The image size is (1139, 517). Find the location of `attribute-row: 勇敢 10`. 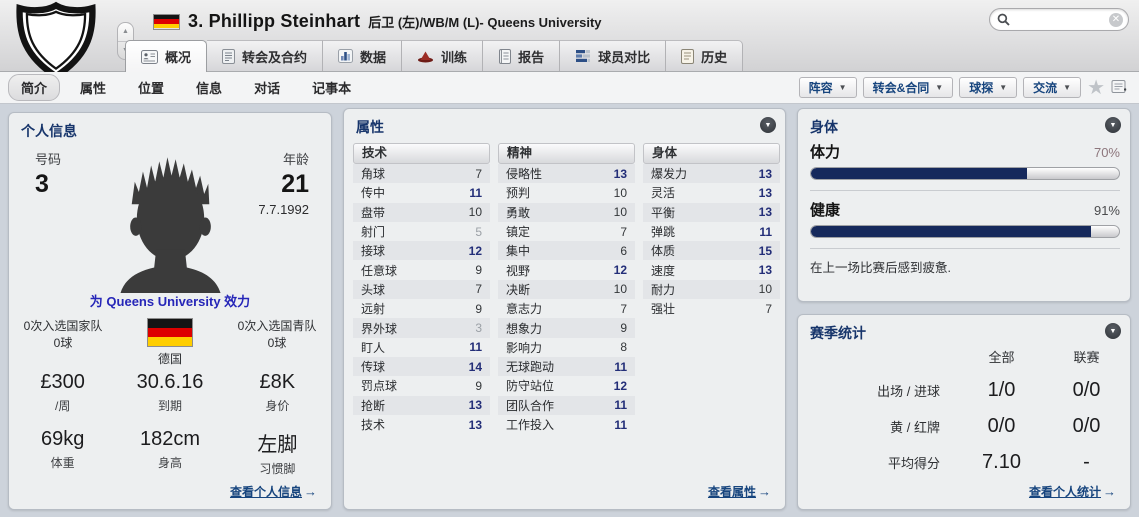

attribute-row: 勇敢 10 is located at coordinates (566, 212).